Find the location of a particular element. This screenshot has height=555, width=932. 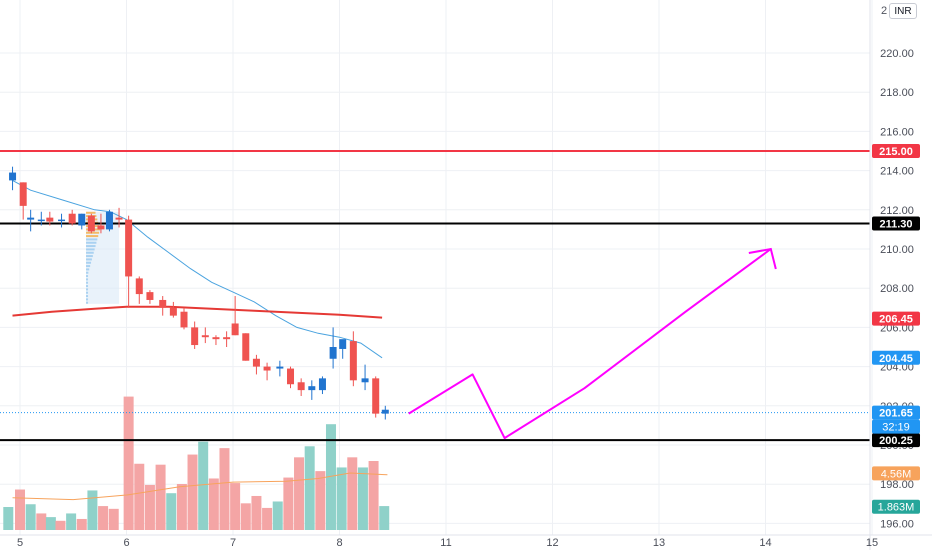

moving-average-long is located at coordinates (197, 312).